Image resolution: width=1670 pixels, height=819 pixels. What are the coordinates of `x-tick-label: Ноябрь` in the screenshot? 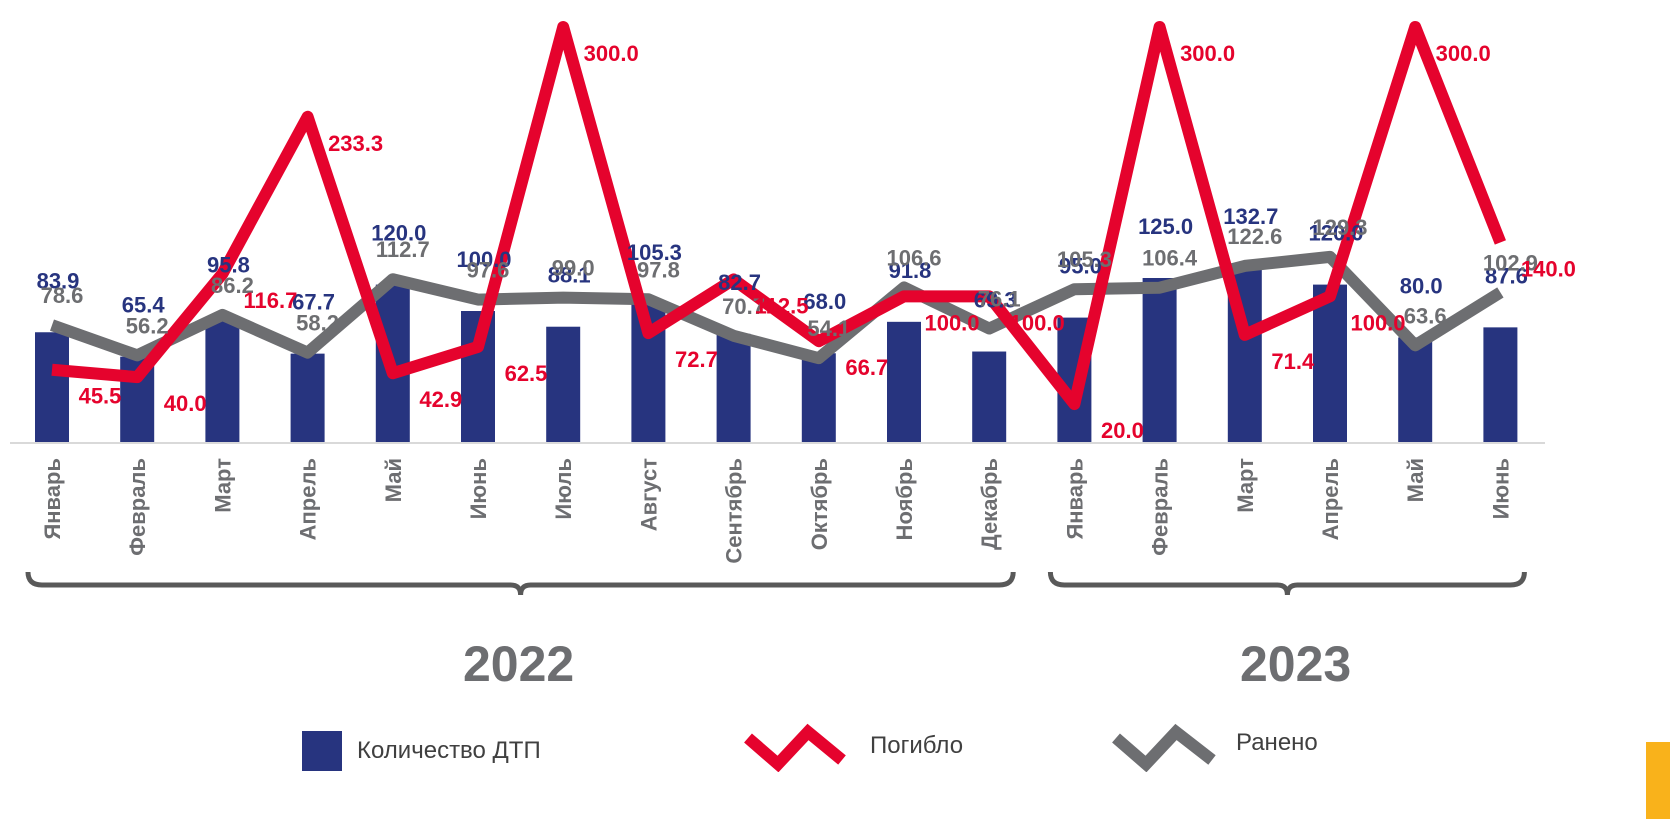 It's located at (904, 499).